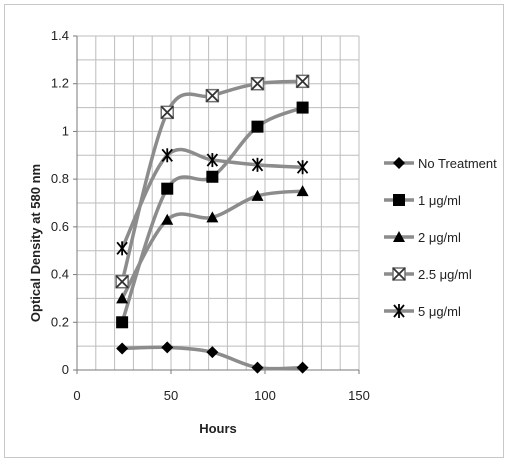 Image resolution: width=510 pixels, height=464 pixels. Describe the element at coordinates (265, 395) in the screenshot. I see `x-tick-label: 100` at that location.